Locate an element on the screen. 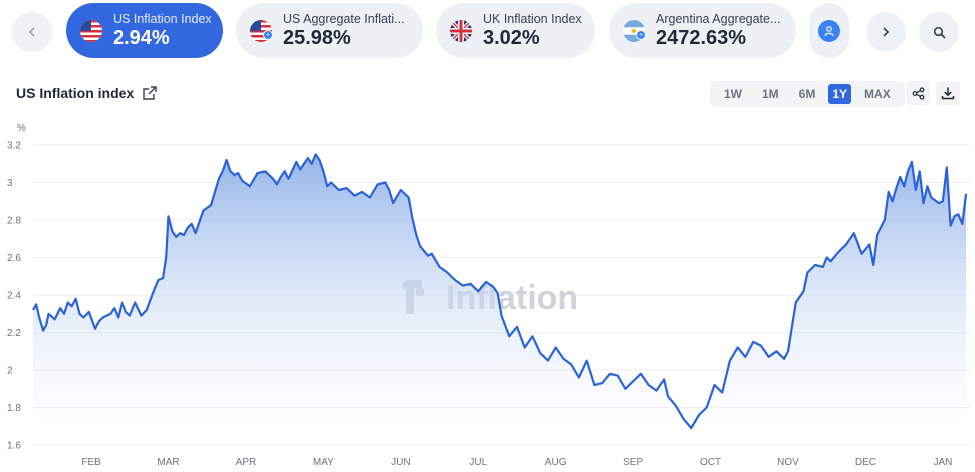  x-tick-label: JUN is located at coordinates (400, 462).